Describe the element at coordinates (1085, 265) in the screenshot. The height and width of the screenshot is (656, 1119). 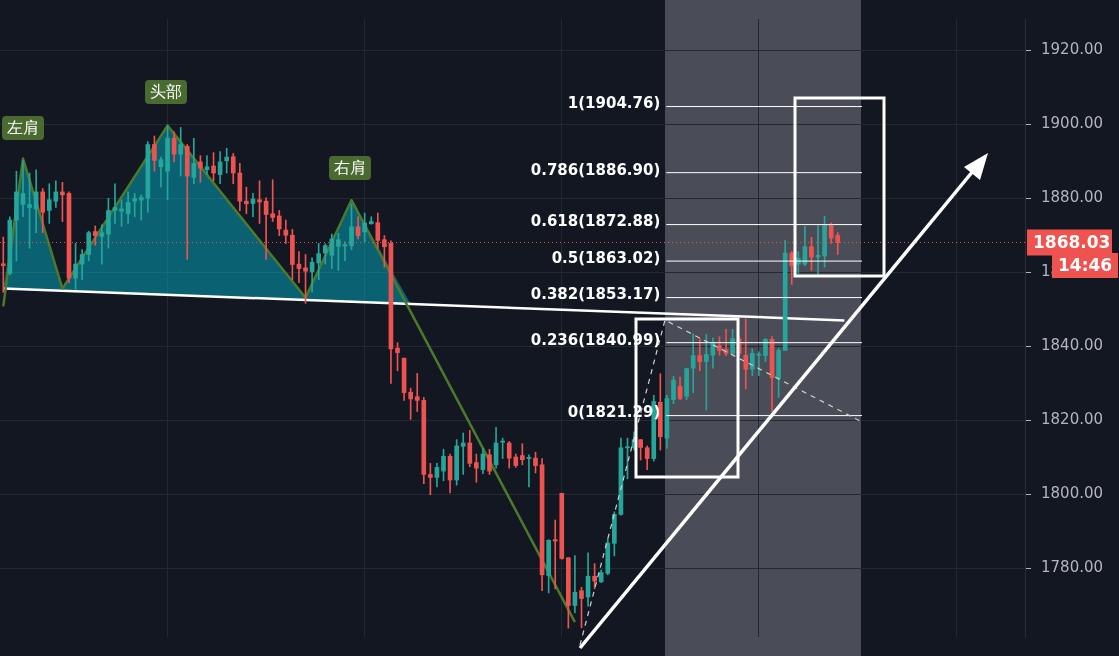
I see `text: 14:46` at that location.